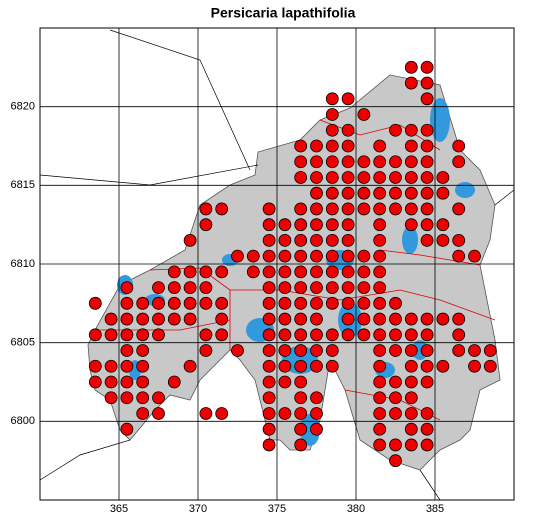 The image size is (556, 519). Describe the element at coordinates (23, 264) in the screenshot. I see `y-tick-label: 6810` at that location.